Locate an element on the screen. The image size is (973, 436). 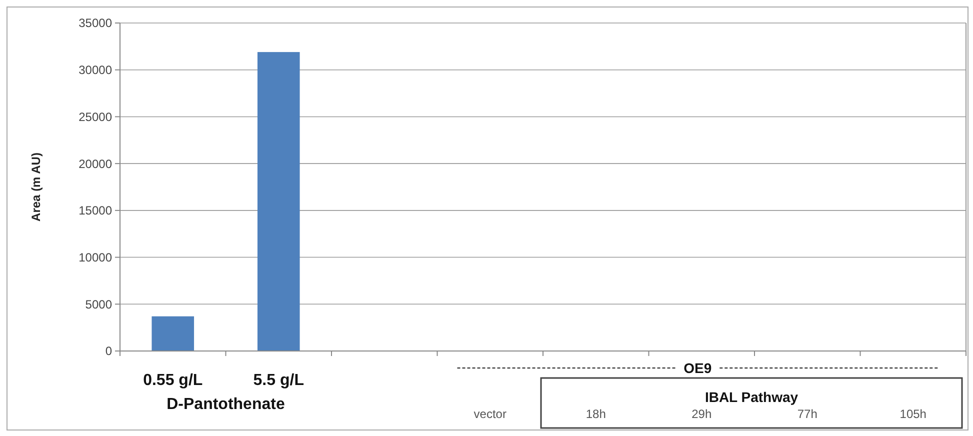
y-tick-label: 5000 is located at coordinates (98, 304).